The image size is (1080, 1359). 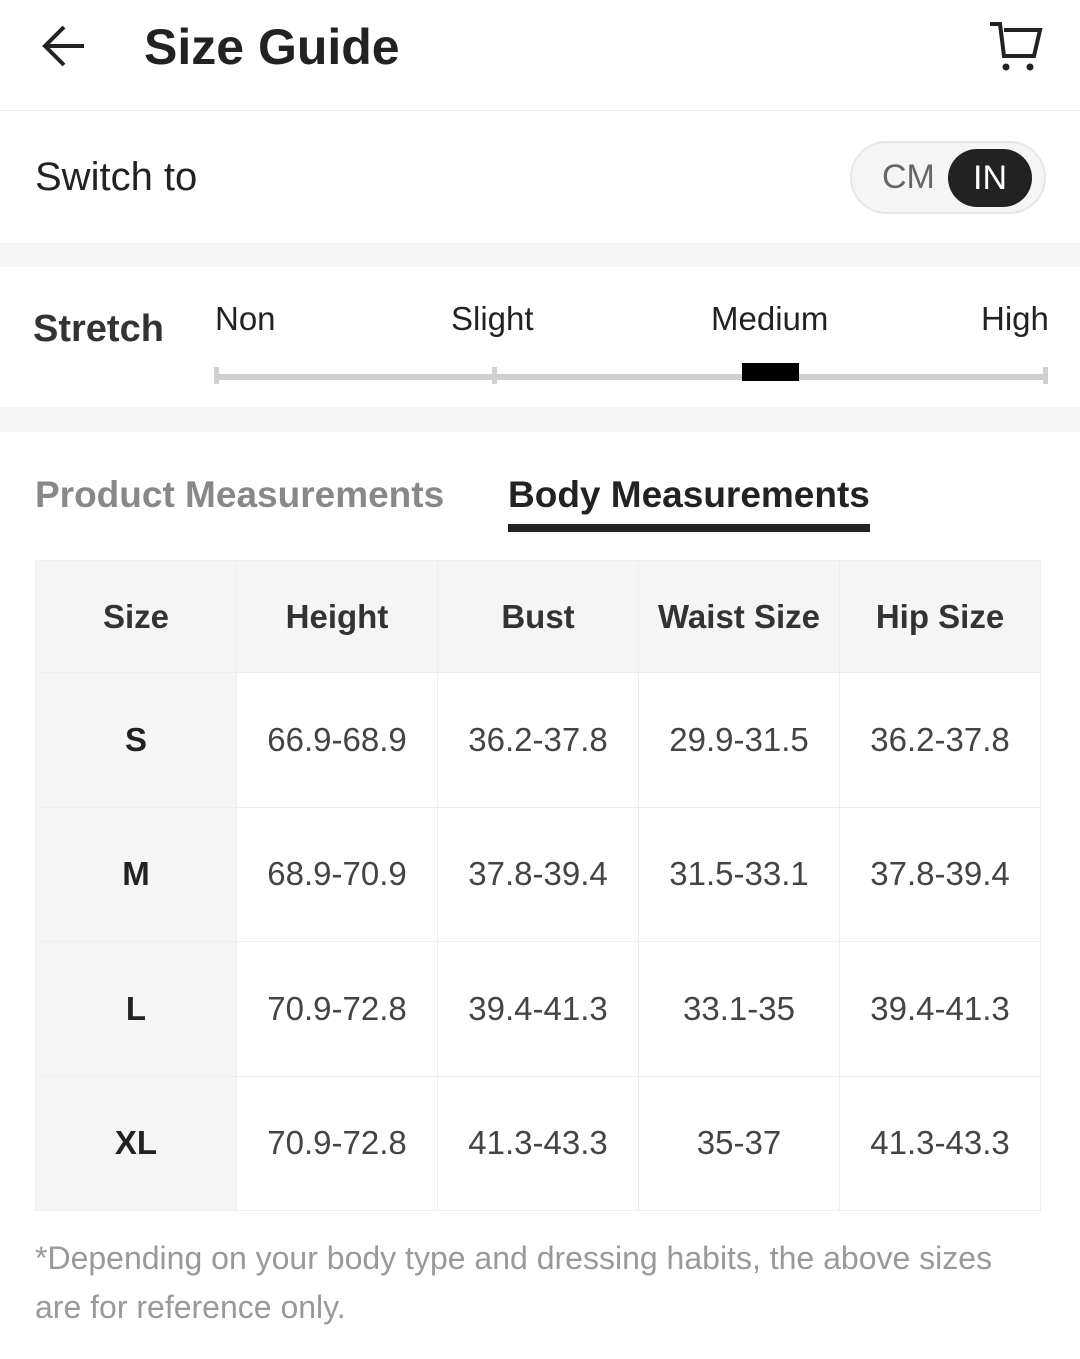 What do you see at coordinates (770, 372) in the screenshot?
I see `stretch-indicator` at bounding box center [770, 372].